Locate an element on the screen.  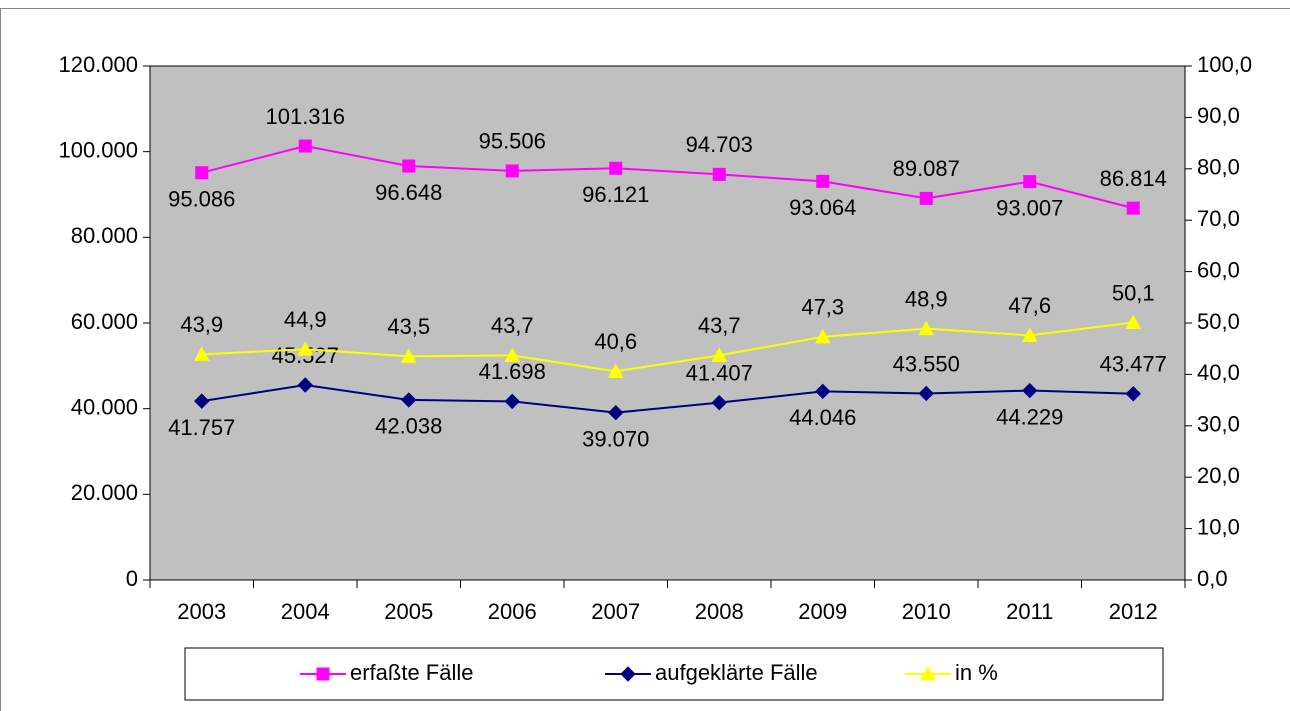
data-label: 86.814 is located at coordinates (1133, 178).